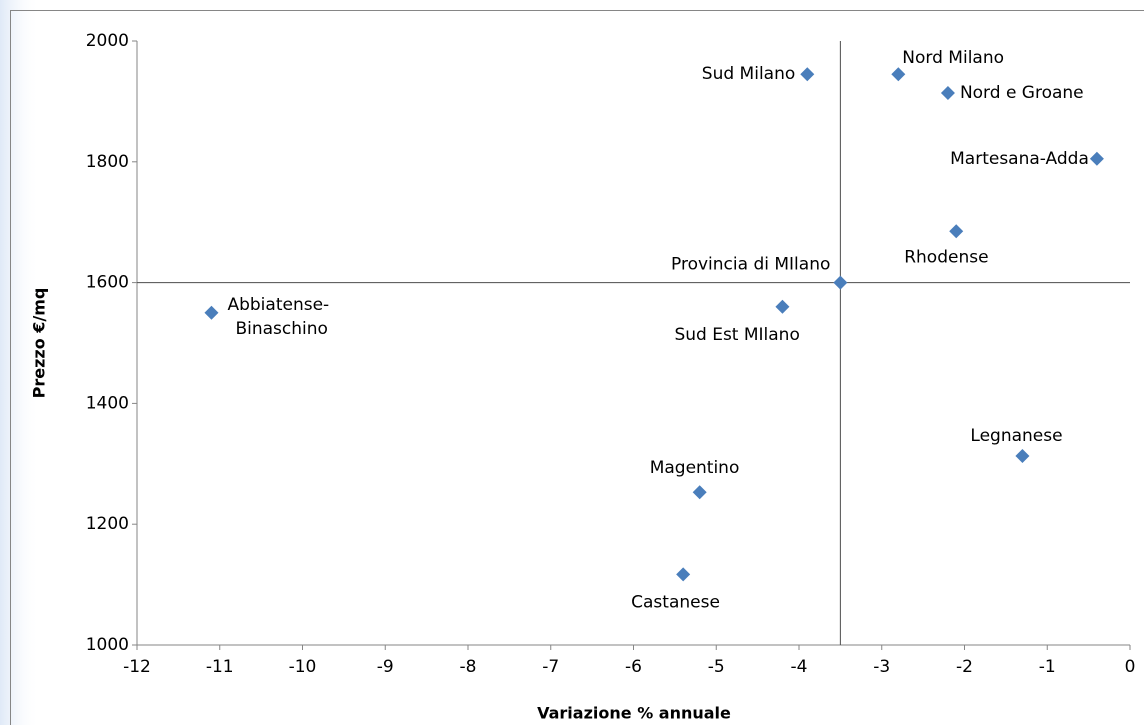 This screenshot has width=1144, height=725. I want to click on point-label: Castanese, so click(675, 602).